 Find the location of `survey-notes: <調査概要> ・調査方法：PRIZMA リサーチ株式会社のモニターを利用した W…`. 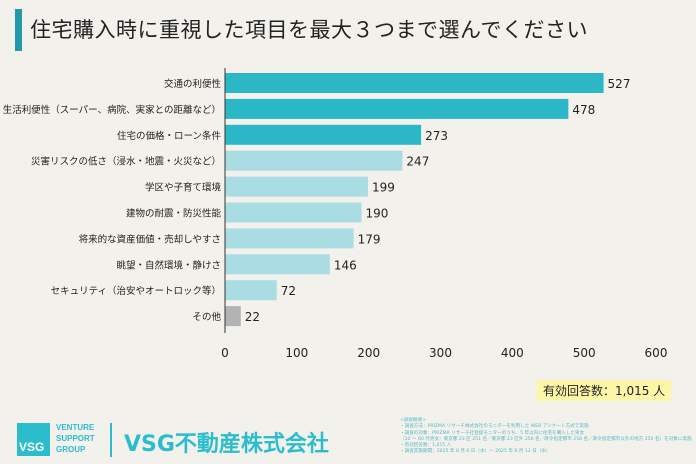

survey-notes: <調査概要> ・調査方法：PRIZMA リサーチ株式会社のモニターを利用した W… is located at coordinates (546, 437).